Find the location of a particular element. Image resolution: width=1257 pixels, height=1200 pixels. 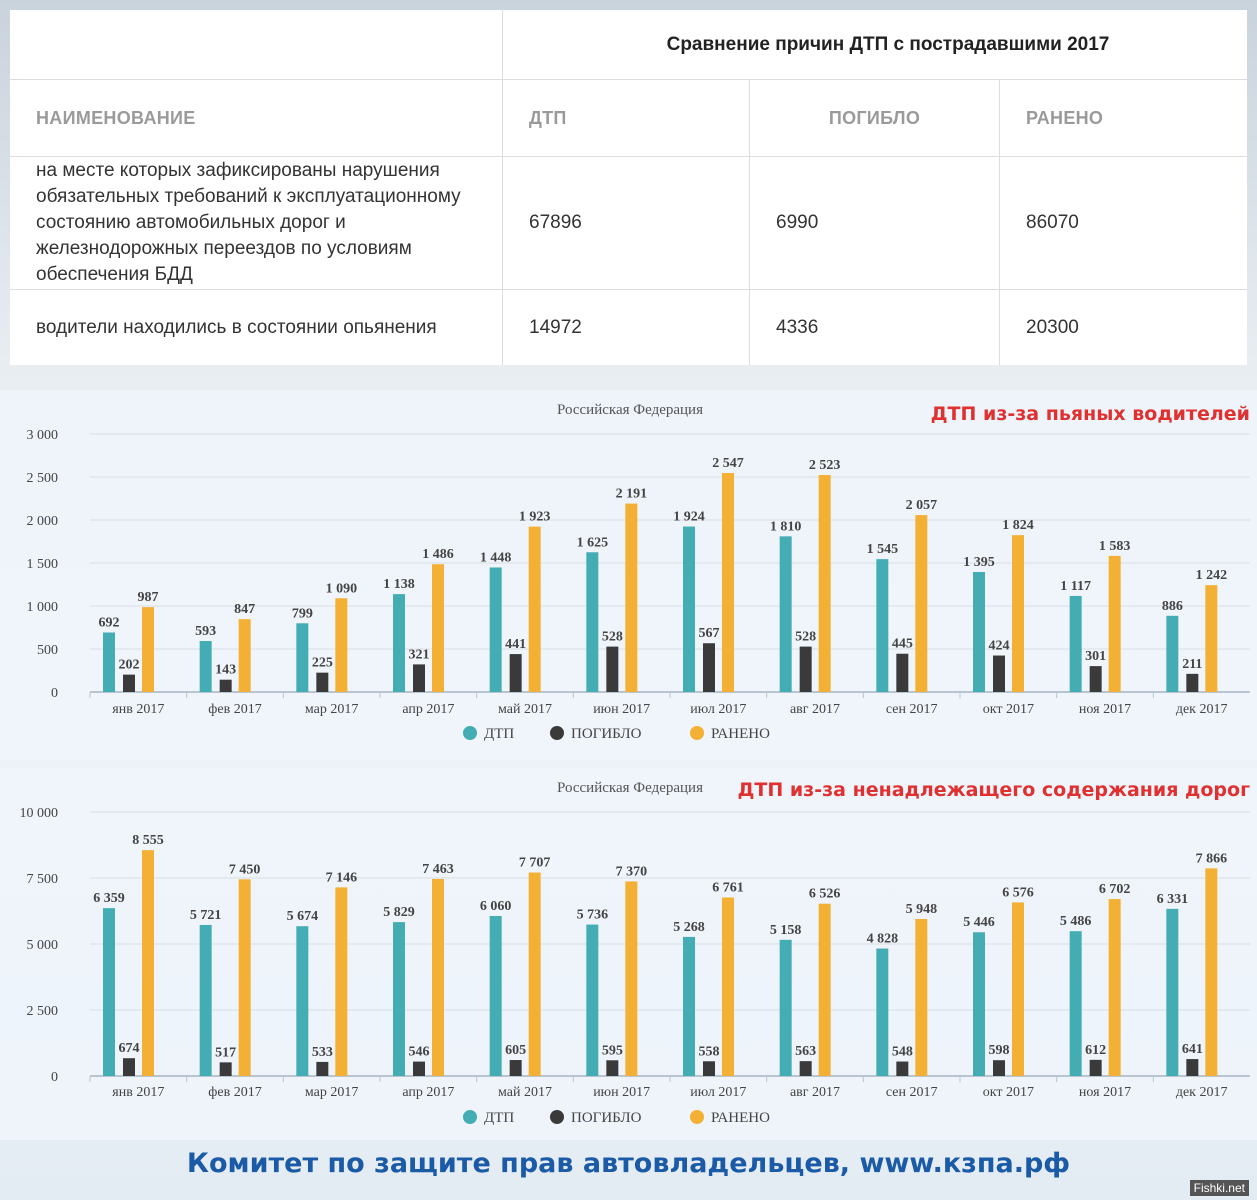

data-label: 5 721 is located at coordinates (206, 915).